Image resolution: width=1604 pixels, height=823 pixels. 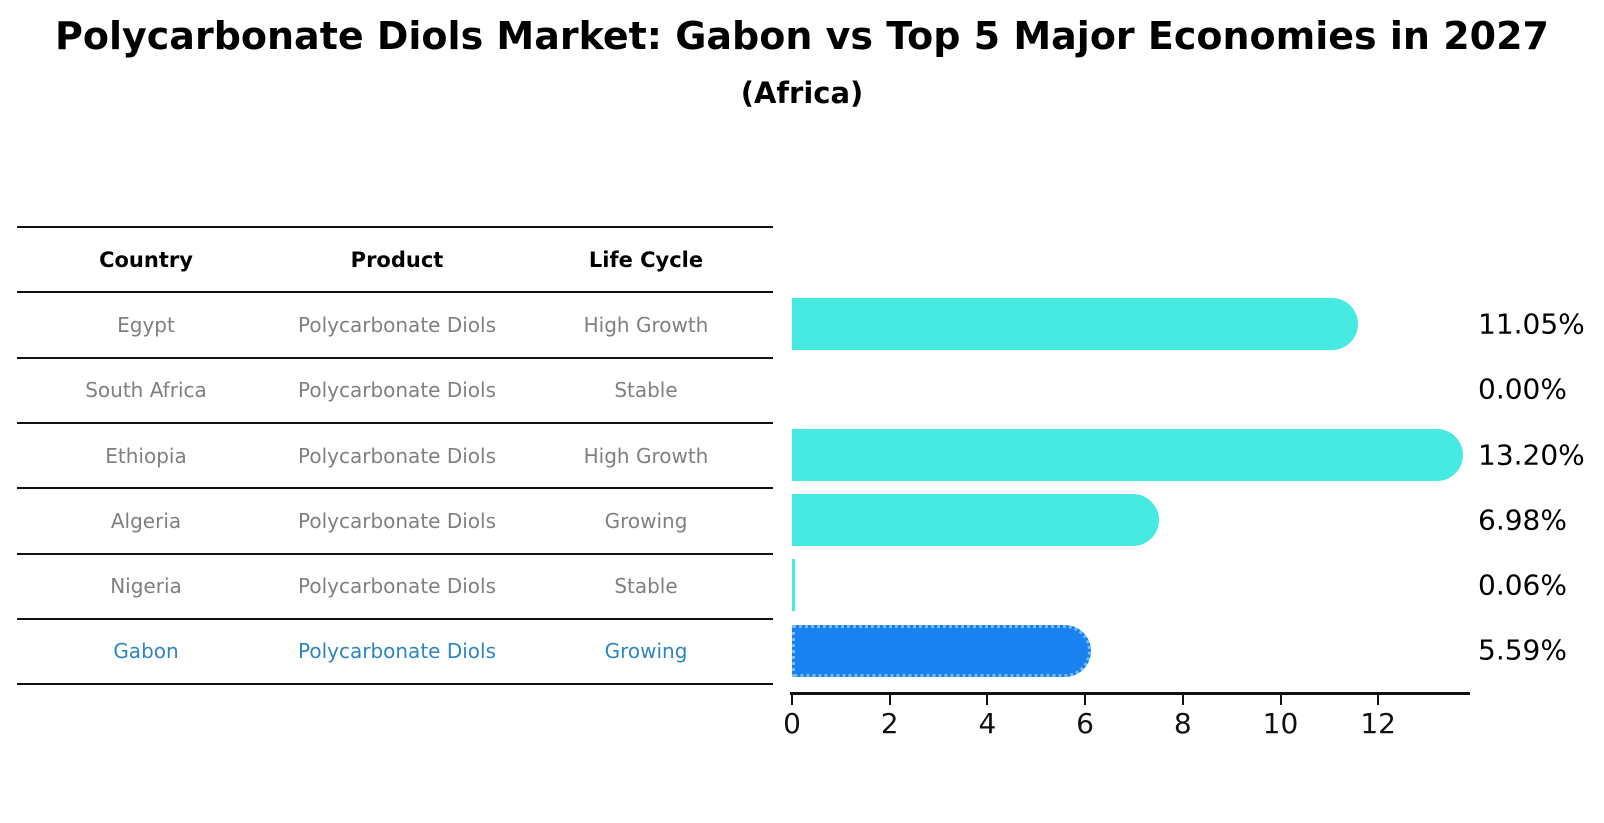 What do you see at coordinates (1522, 650) in the screenshot?
I see `value-label: 5.59%` at bounding box center [1522, 650].